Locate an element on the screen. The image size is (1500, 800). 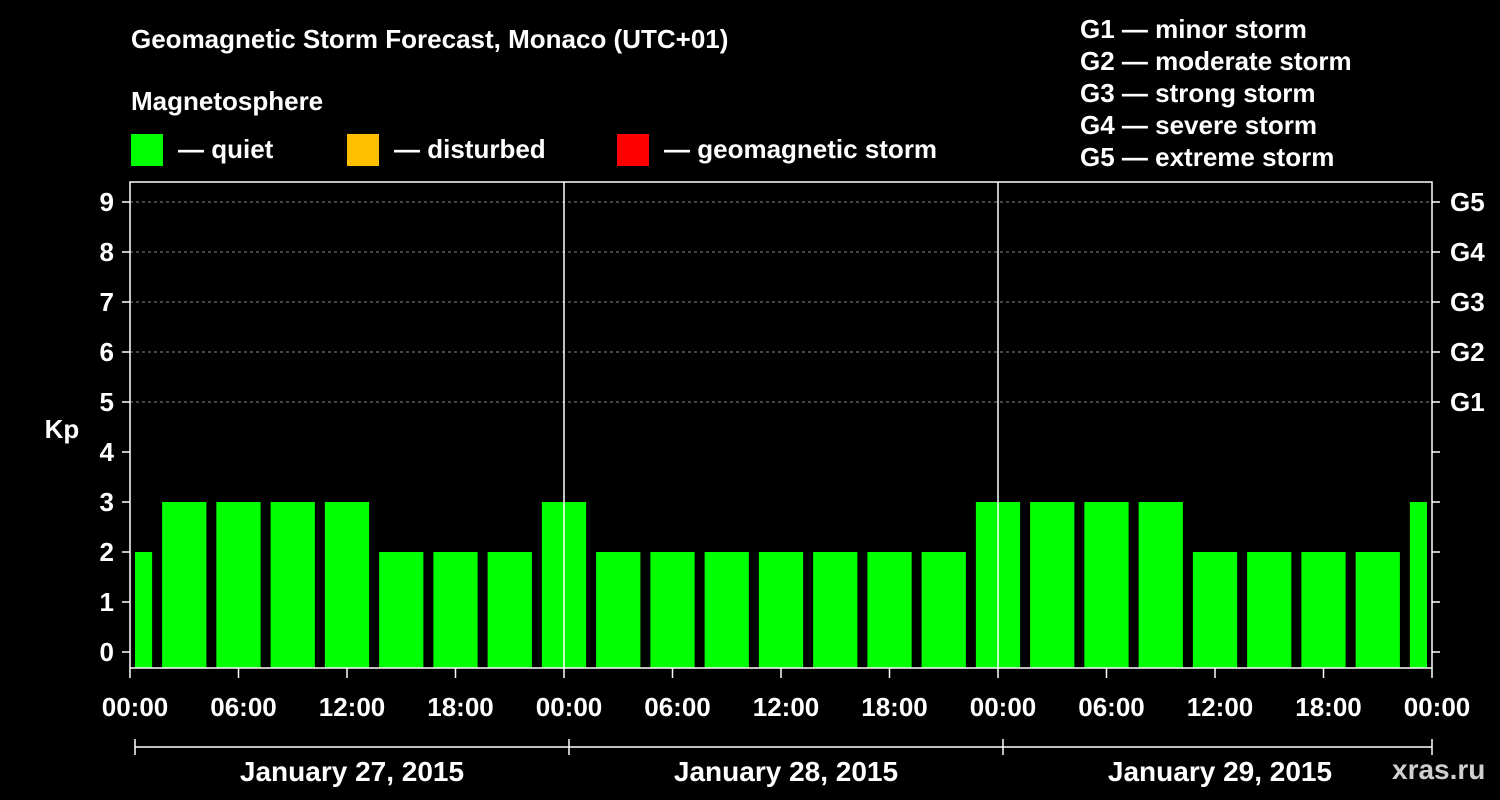
legend-label-storm: — geomagnetic storm is located at coordinates (801, 149).